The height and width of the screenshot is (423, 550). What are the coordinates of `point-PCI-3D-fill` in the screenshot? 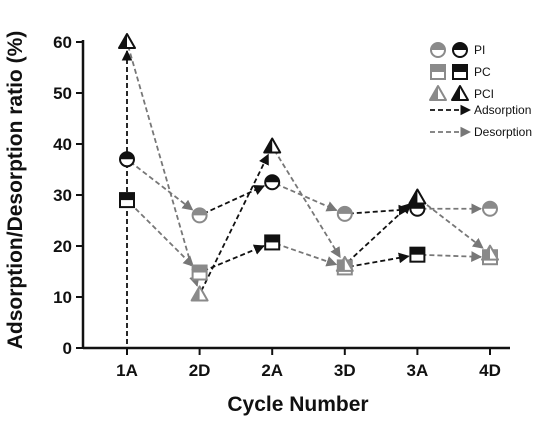 It's located at (340, 263).